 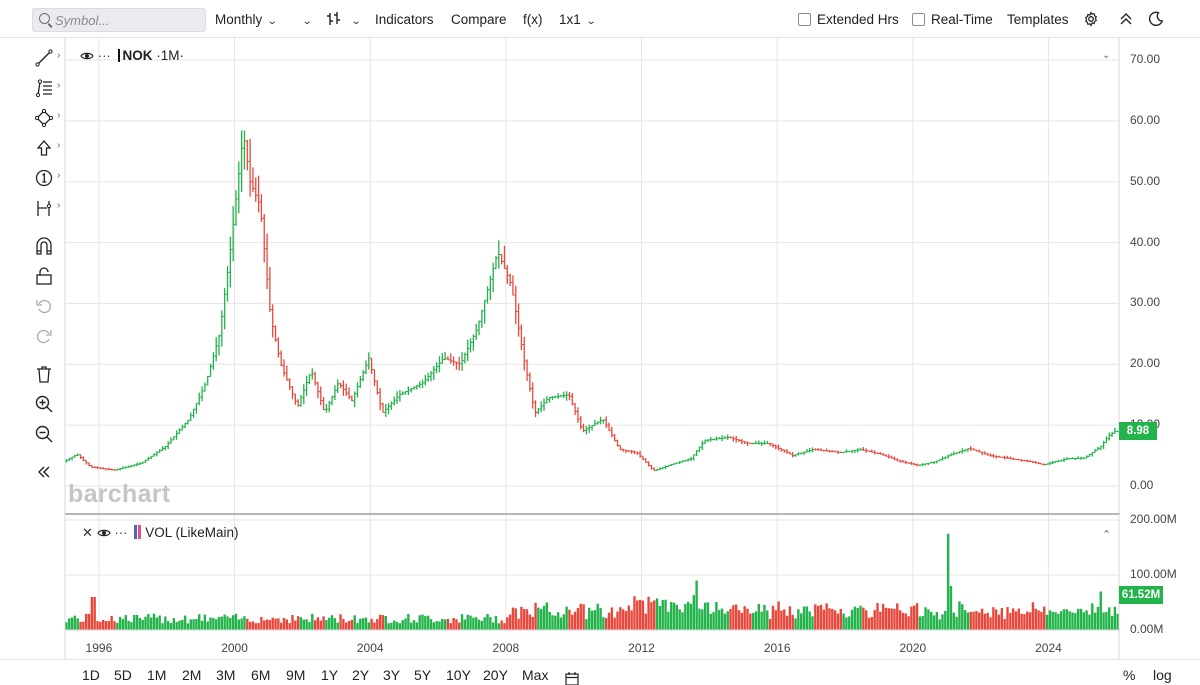 I want to click on templates-button: Templates, so click(x=1038, y=19).